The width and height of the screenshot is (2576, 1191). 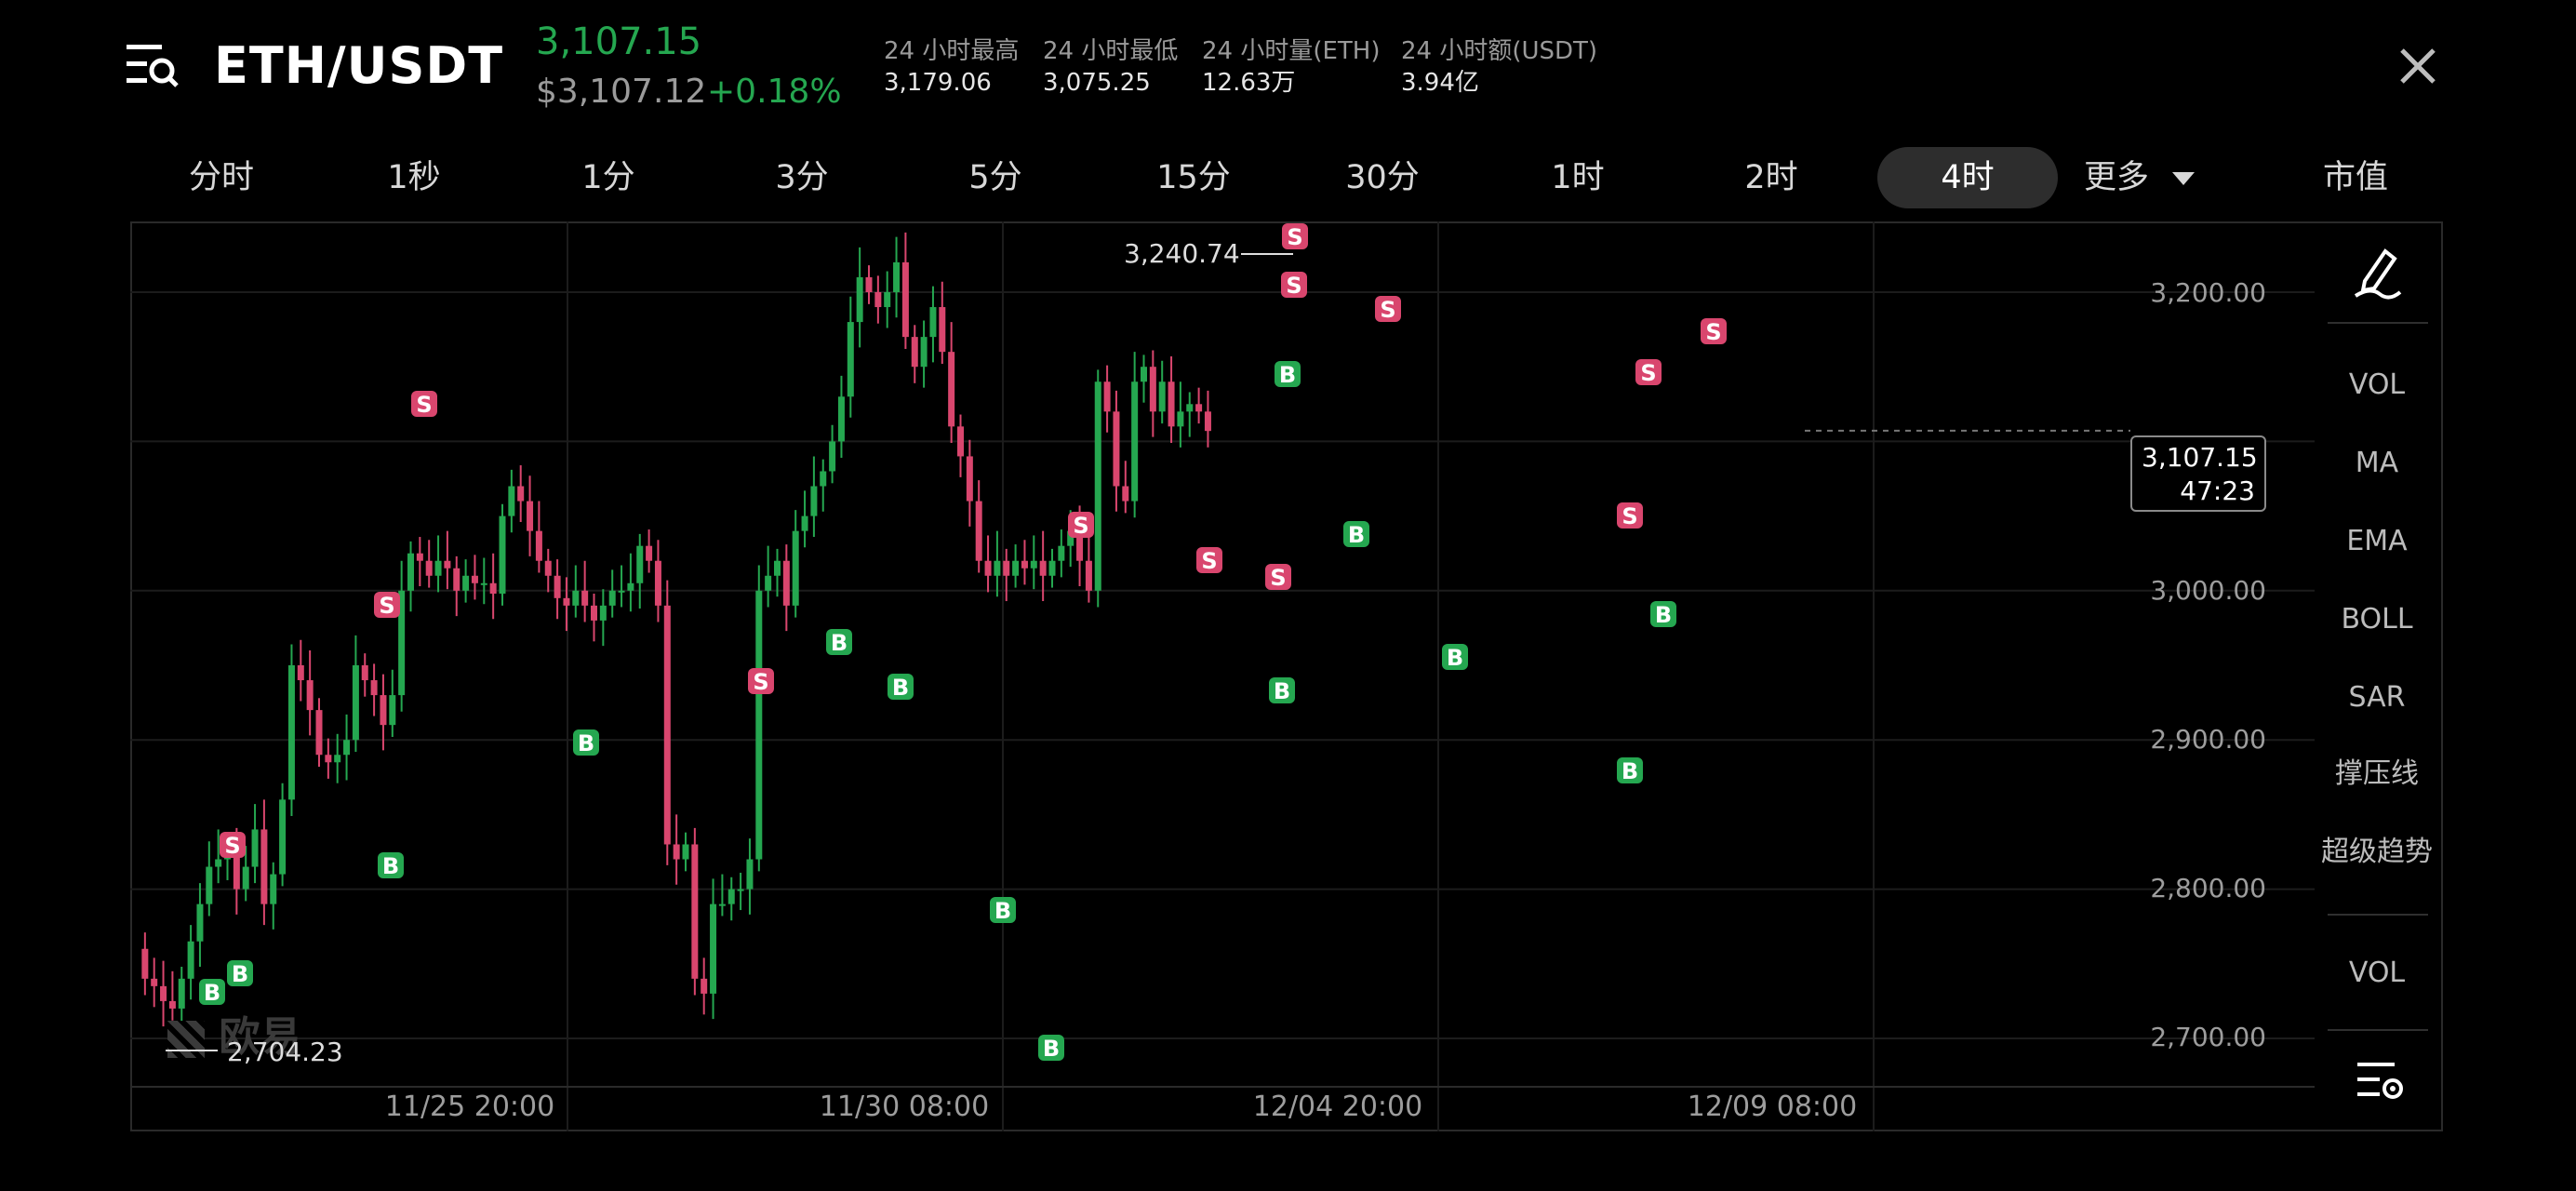 What do you see at coordinates (1440, 83) in the screenshot?
I see `stat-value: 3.94亿` at bounding box center [1440, 83].